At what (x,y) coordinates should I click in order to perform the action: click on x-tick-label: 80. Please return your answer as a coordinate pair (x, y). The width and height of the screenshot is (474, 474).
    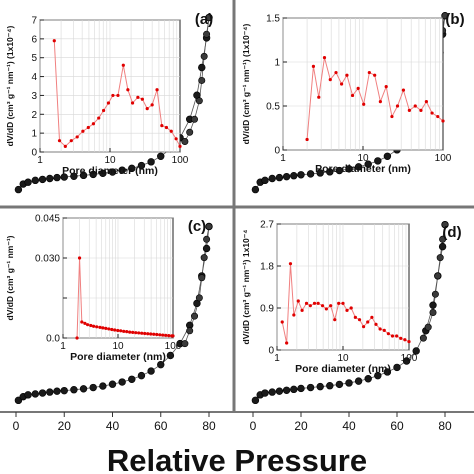
    Looking at the image, I should click on (209, 426).